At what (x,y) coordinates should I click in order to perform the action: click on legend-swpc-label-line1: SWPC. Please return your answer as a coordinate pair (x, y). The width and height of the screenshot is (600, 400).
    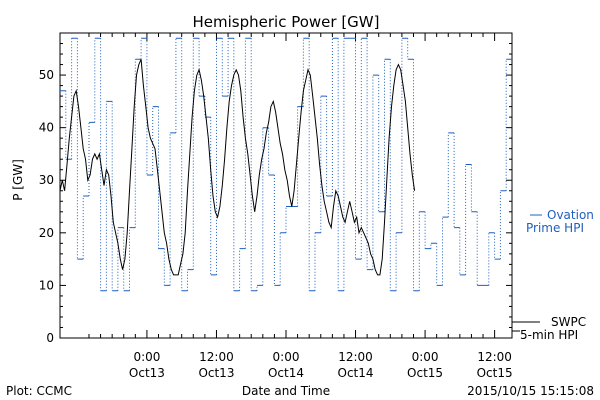
    Looking at the image, I should click on (568, 322).